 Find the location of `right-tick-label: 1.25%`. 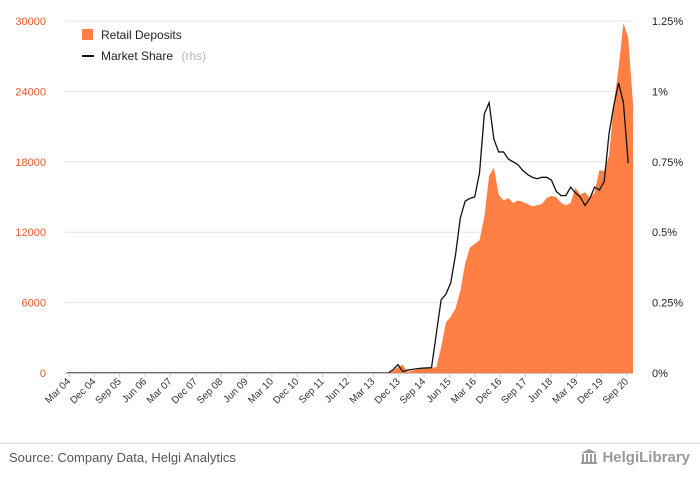

right-tick-label: 1.25% is located at coordinates (667, 22).